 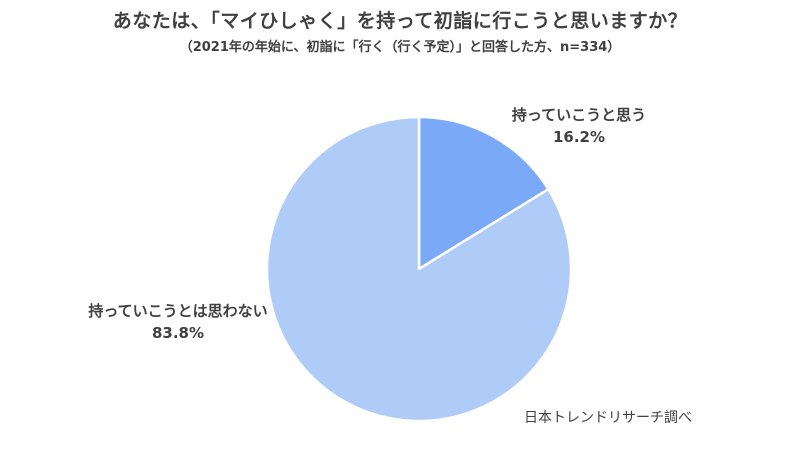 What do you see at coordinates (608, 418) in the screenshot?
I see `source-note: 日本トレンドリサーチ調べ` at bounding box center [608, 418].